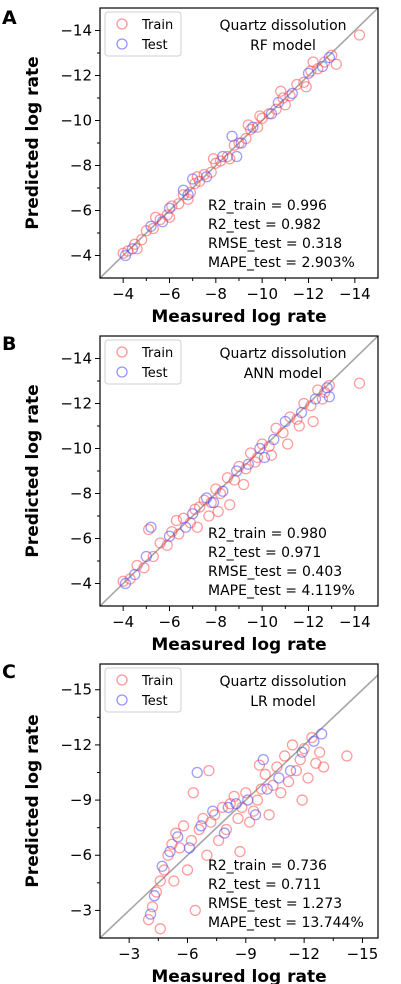  What do you see at coordinates (76, 690) in the screenshot?
I see `y-tick-label: −15` at bounding box center [76, 690].